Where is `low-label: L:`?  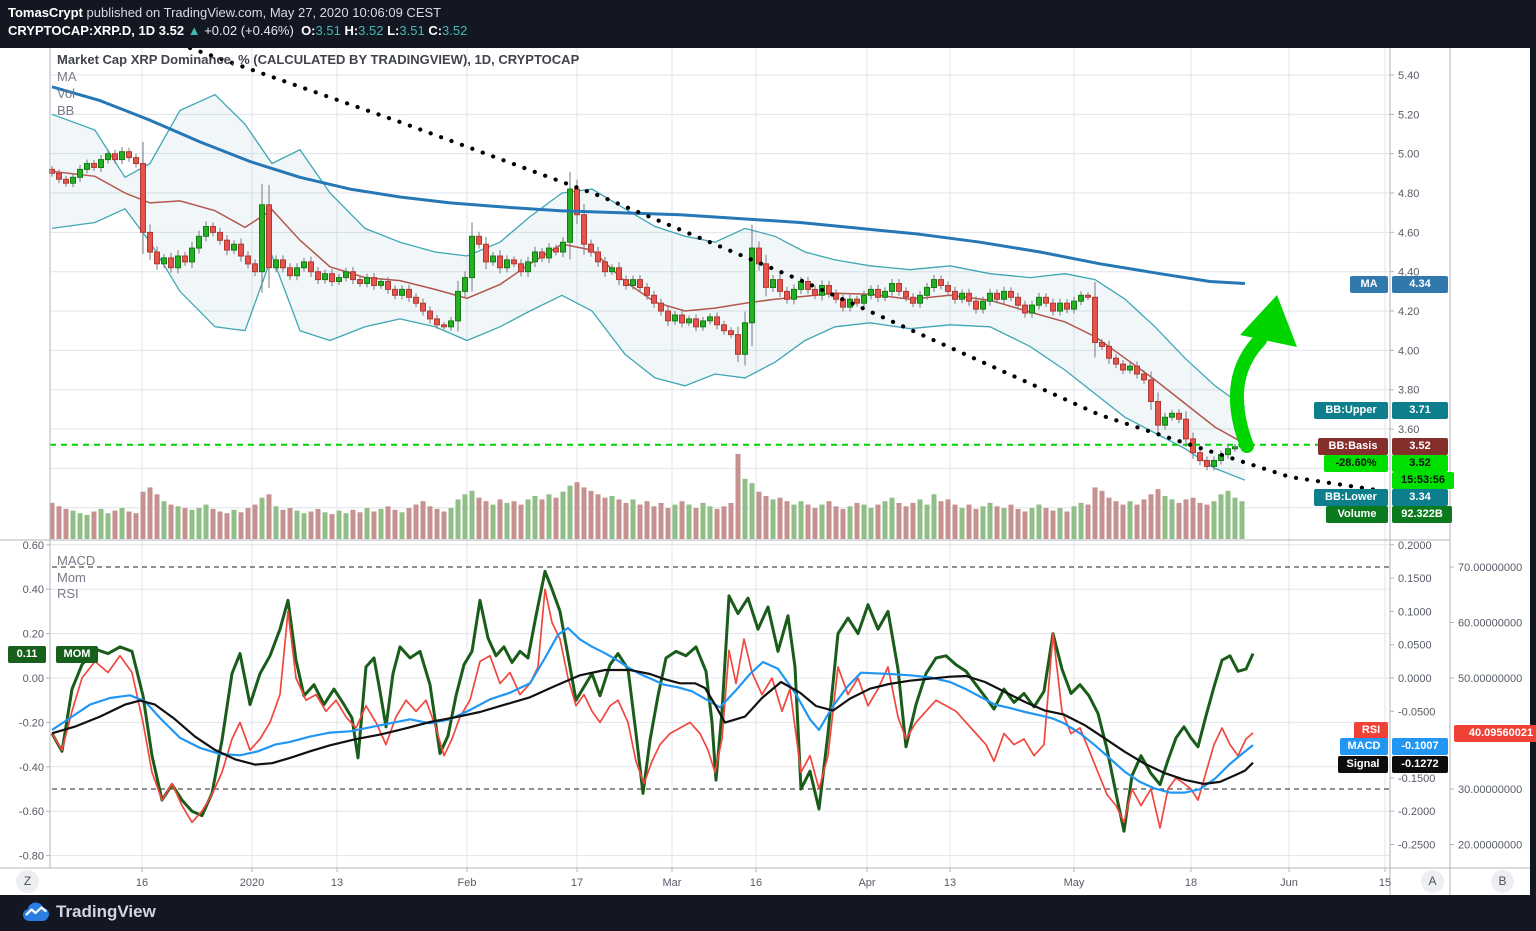 low-label: L: is located at coordinates (393, 30).